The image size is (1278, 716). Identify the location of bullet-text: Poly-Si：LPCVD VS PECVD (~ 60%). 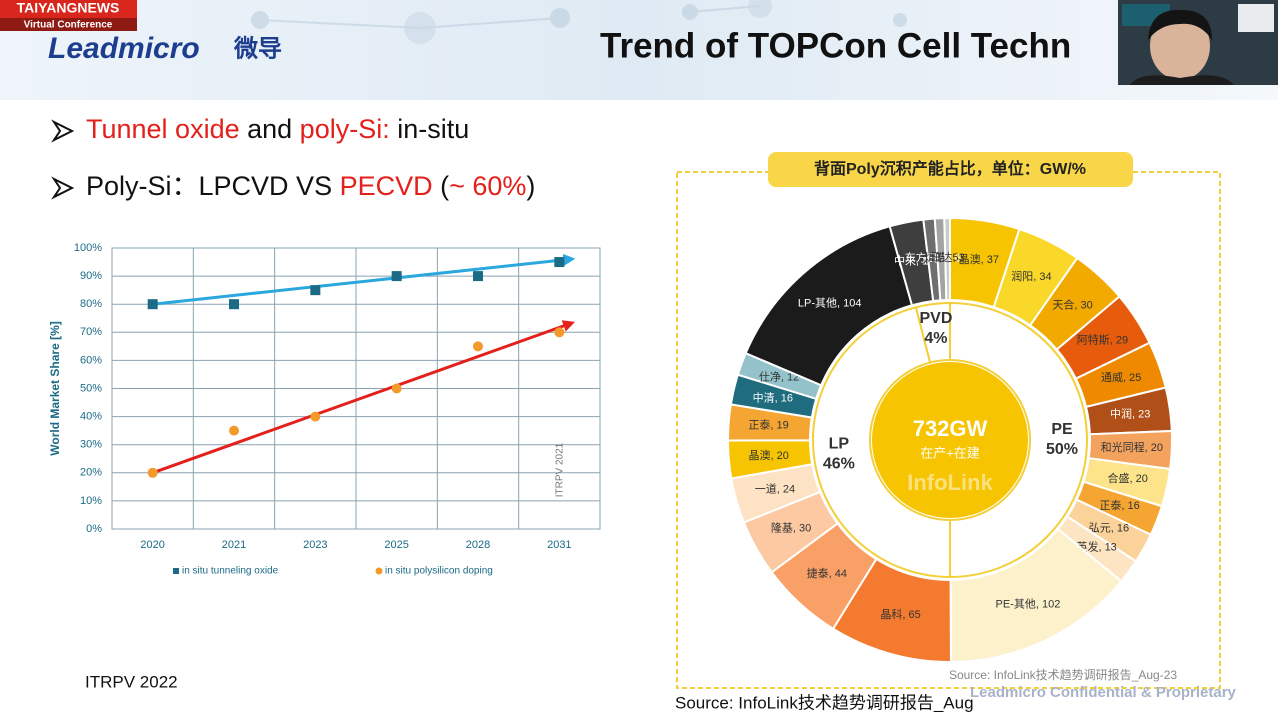
(310, 186).